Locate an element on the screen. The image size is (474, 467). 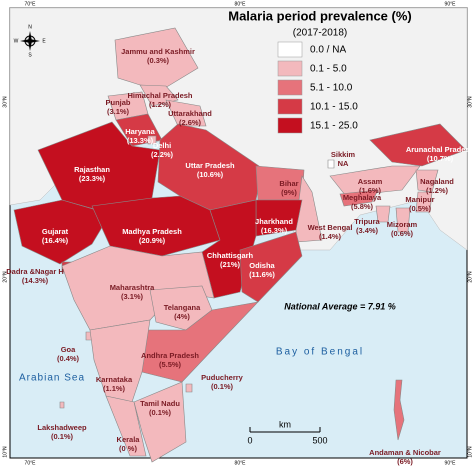
state-name: Sikkim is located at coordinates (343, 154).